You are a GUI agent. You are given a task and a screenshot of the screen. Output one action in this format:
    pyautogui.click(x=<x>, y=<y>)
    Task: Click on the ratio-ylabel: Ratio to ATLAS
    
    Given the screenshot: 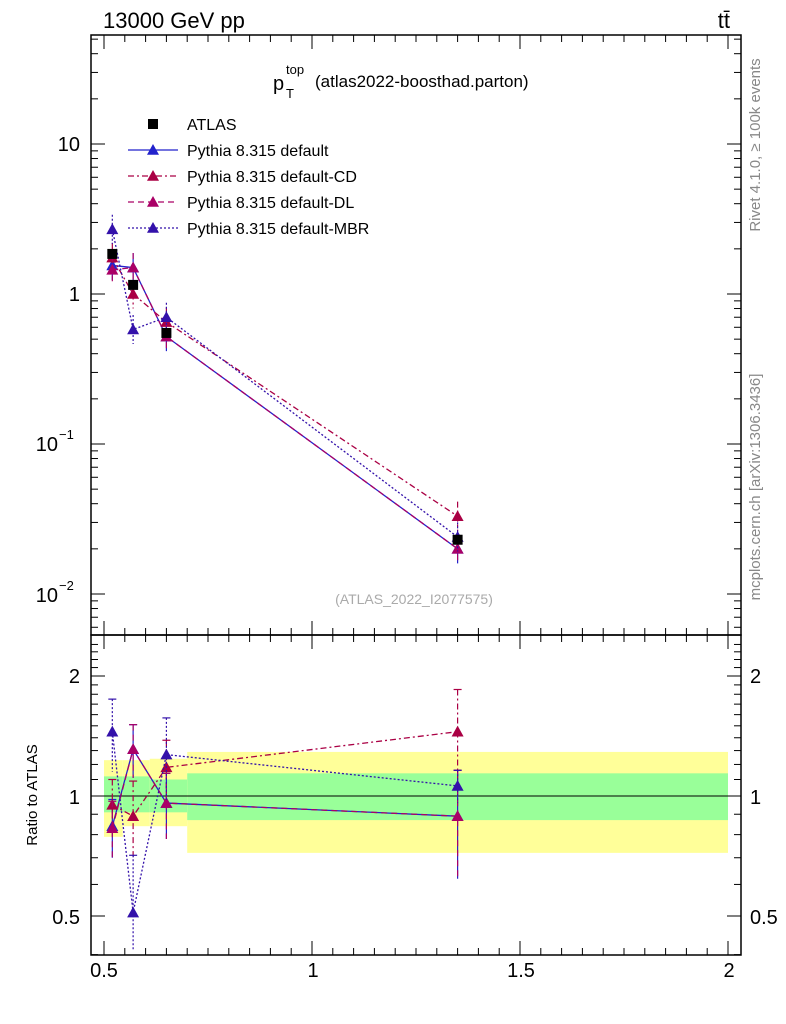 What is the action you would take?
    pyautogui.click(x=32, y=794)
    